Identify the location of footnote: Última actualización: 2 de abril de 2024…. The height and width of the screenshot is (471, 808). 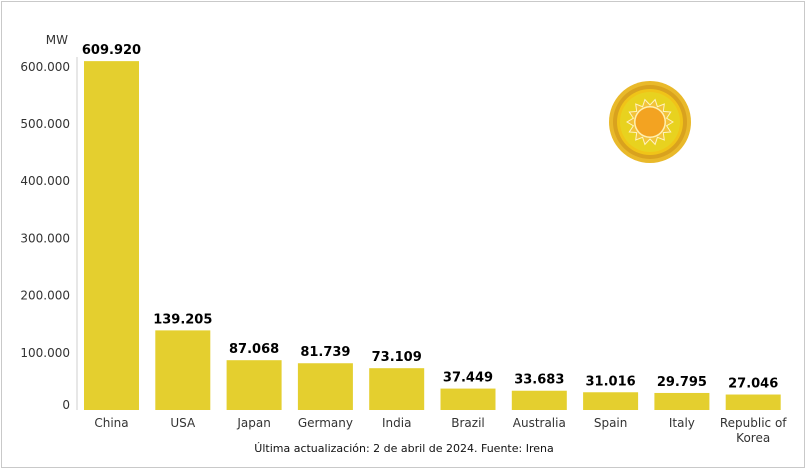
(404, 448).